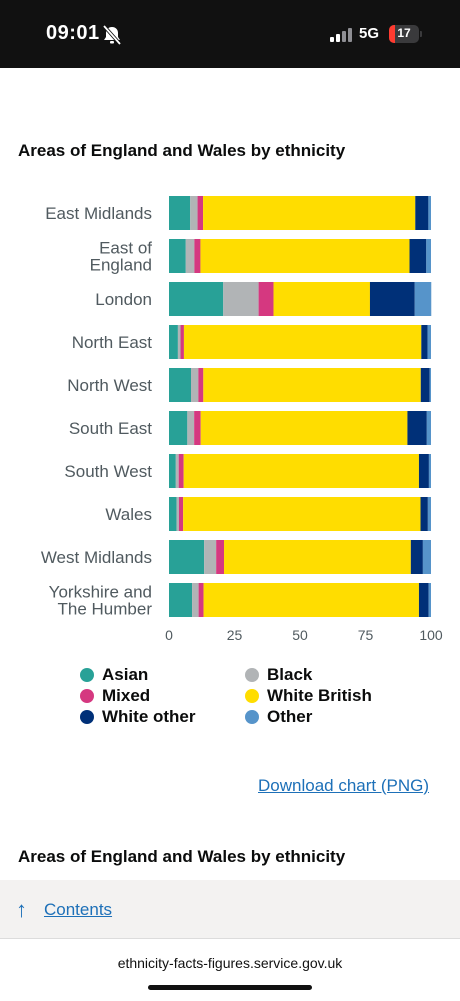  I want to click on status-time: 09:01, so click(73, 33).